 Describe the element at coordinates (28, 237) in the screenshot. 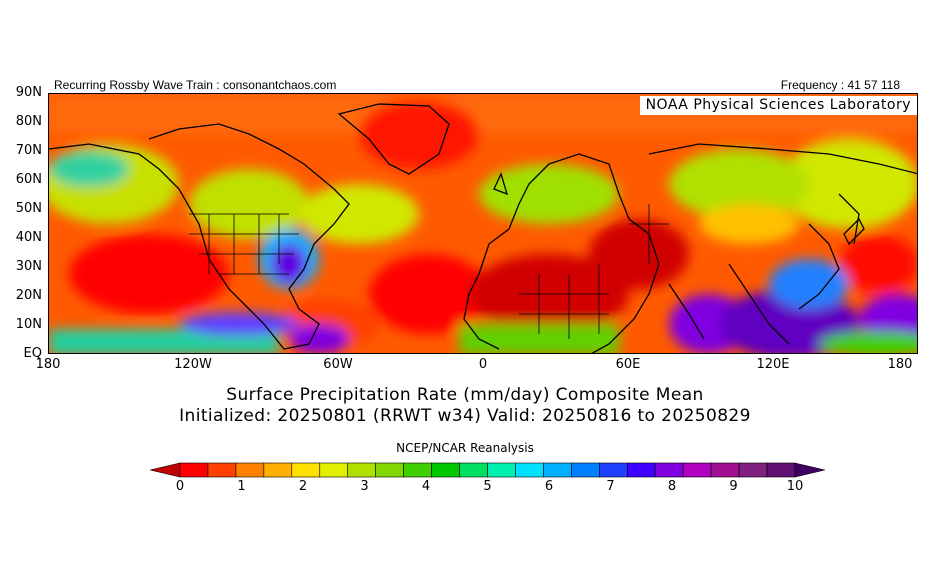

I see `lat-label-40n: 40N` at that location.